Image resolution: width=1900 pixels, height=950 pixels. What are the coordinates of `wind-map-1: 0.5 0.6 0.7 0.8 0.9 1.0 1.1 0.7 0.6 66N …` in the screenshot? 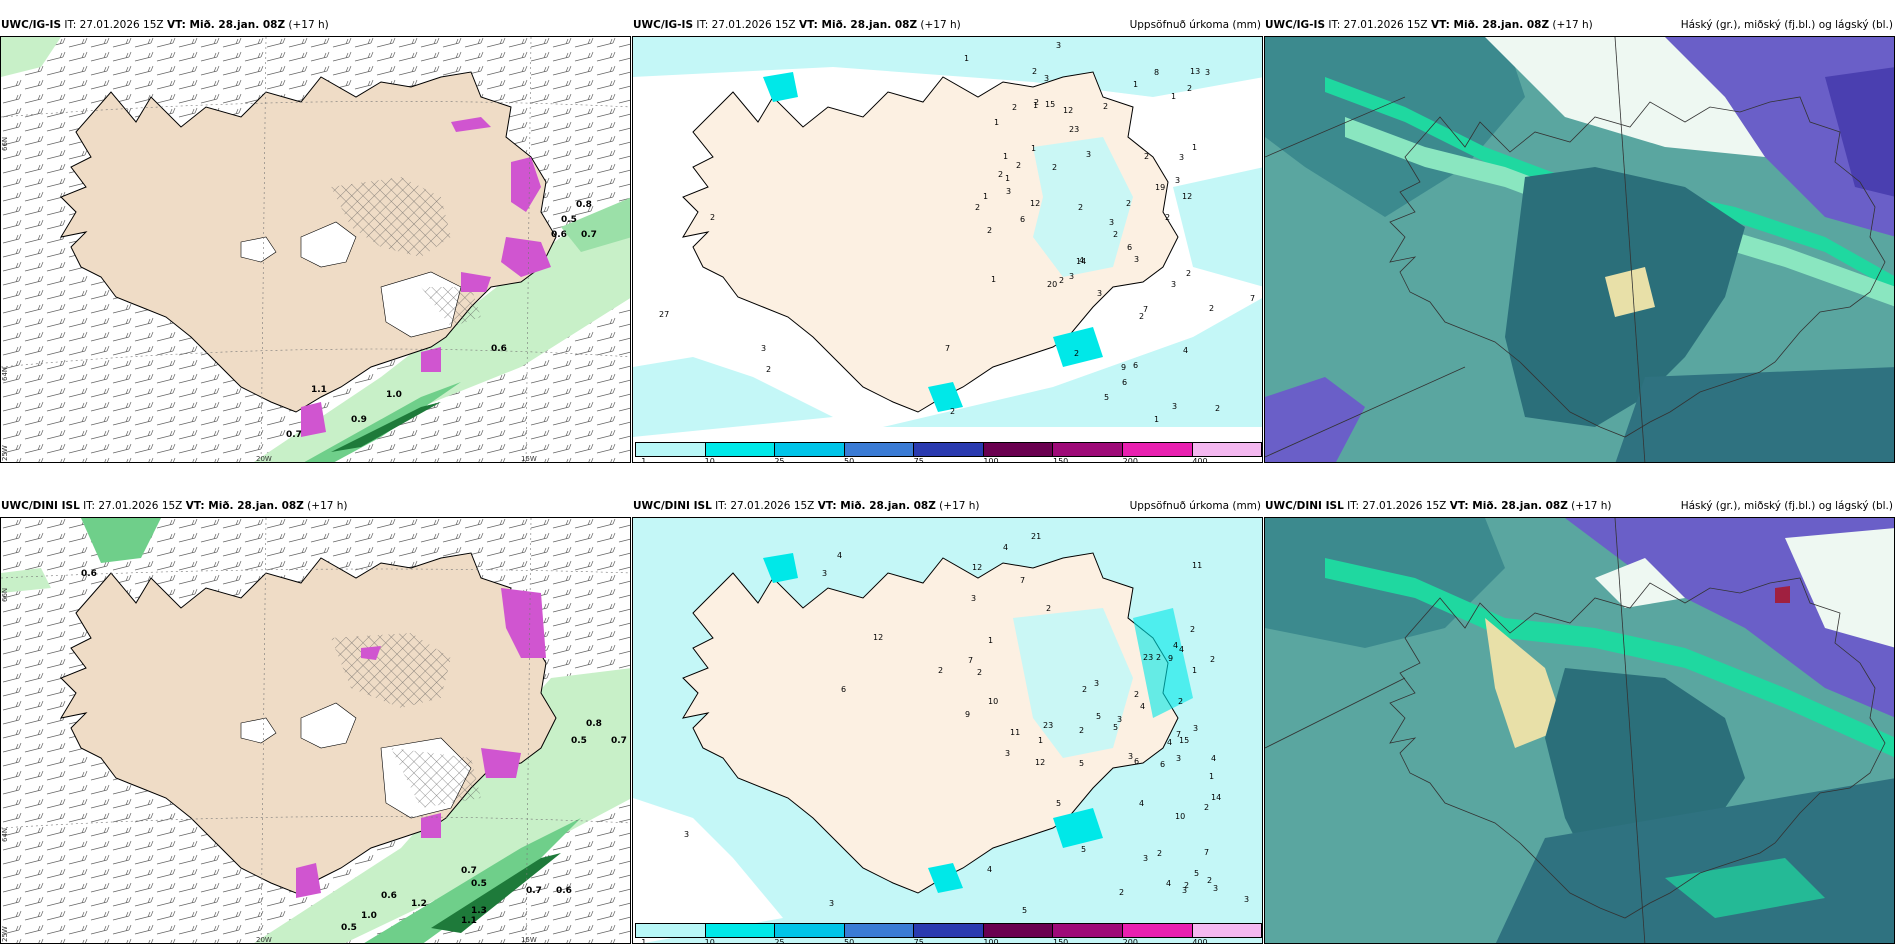 It's located at (315, 250).